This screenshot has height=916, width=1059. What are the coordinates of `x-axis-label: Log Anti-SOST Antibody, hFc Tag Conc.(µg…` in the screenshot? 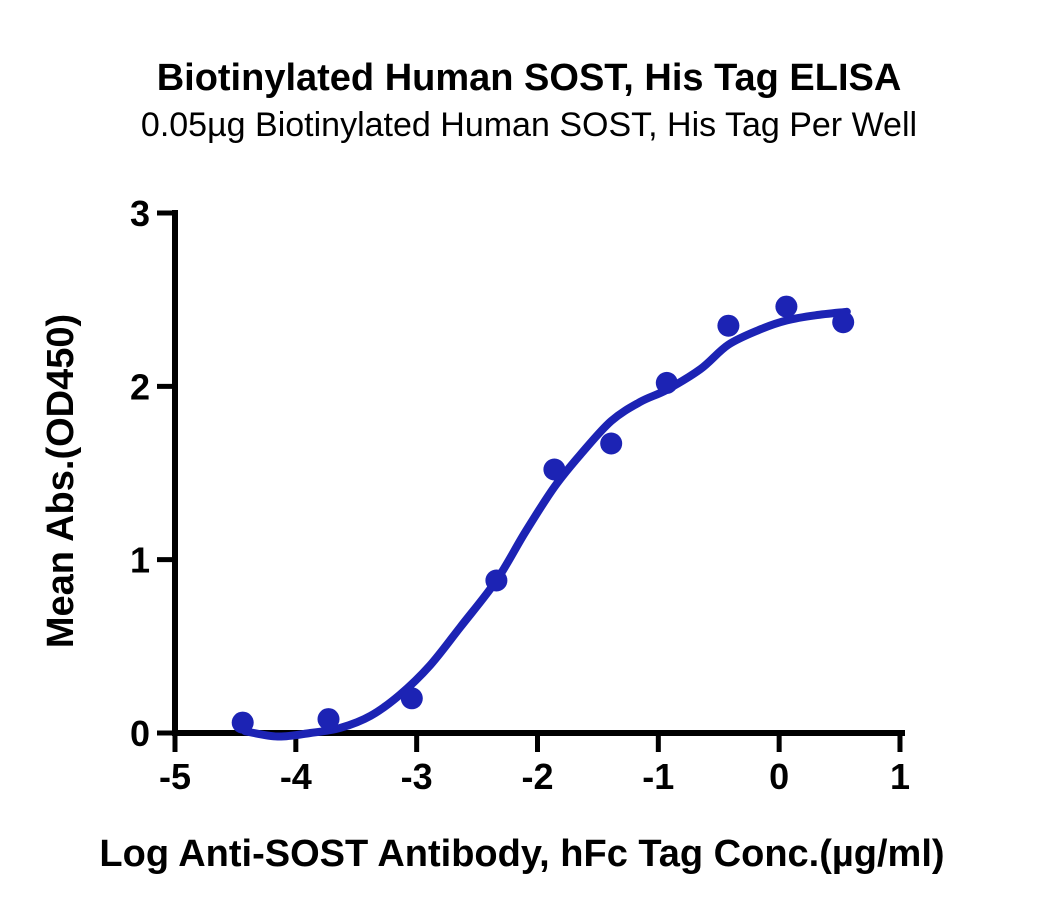 It's located at (521, 854).